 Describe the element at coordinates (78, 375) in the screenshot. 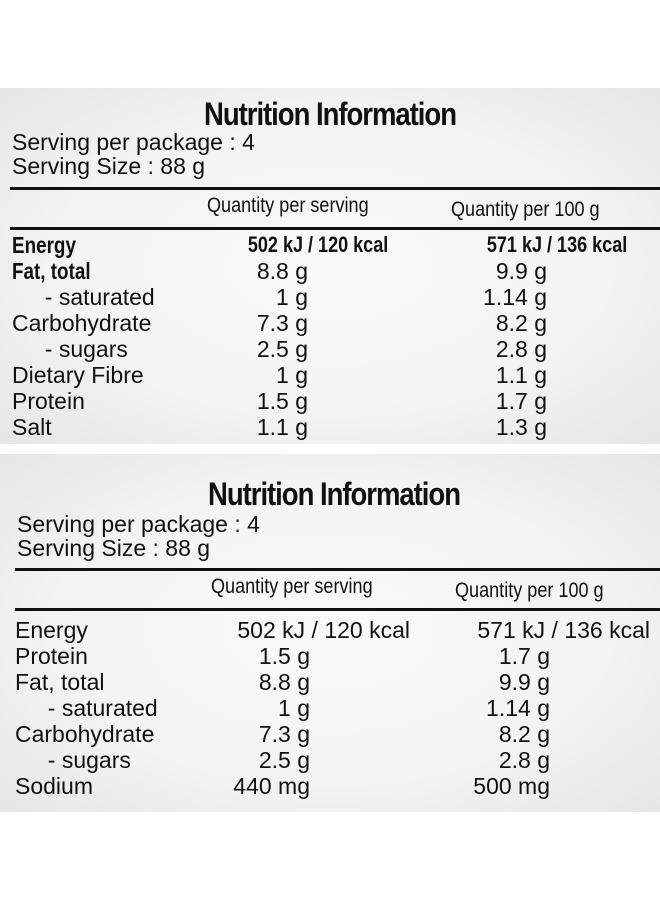

I see `nutrient-label: Dietary Fibre` at that location.